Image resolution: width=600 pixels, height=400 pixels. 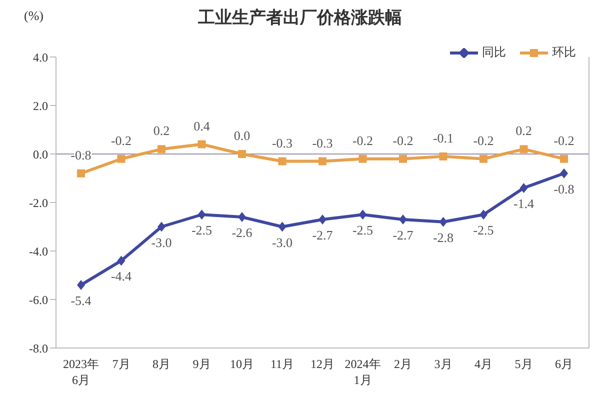 What do you see at coordinates (40, 57) in the screenshot?
I see `y-tick-label: 4.0` at bounding box center [40, 57].